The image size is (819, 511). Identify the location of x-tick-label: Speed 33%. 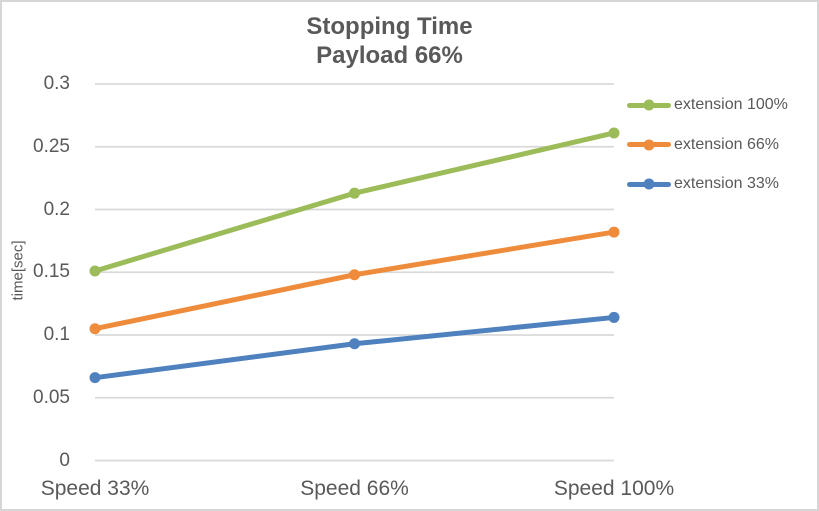
(95, 488).